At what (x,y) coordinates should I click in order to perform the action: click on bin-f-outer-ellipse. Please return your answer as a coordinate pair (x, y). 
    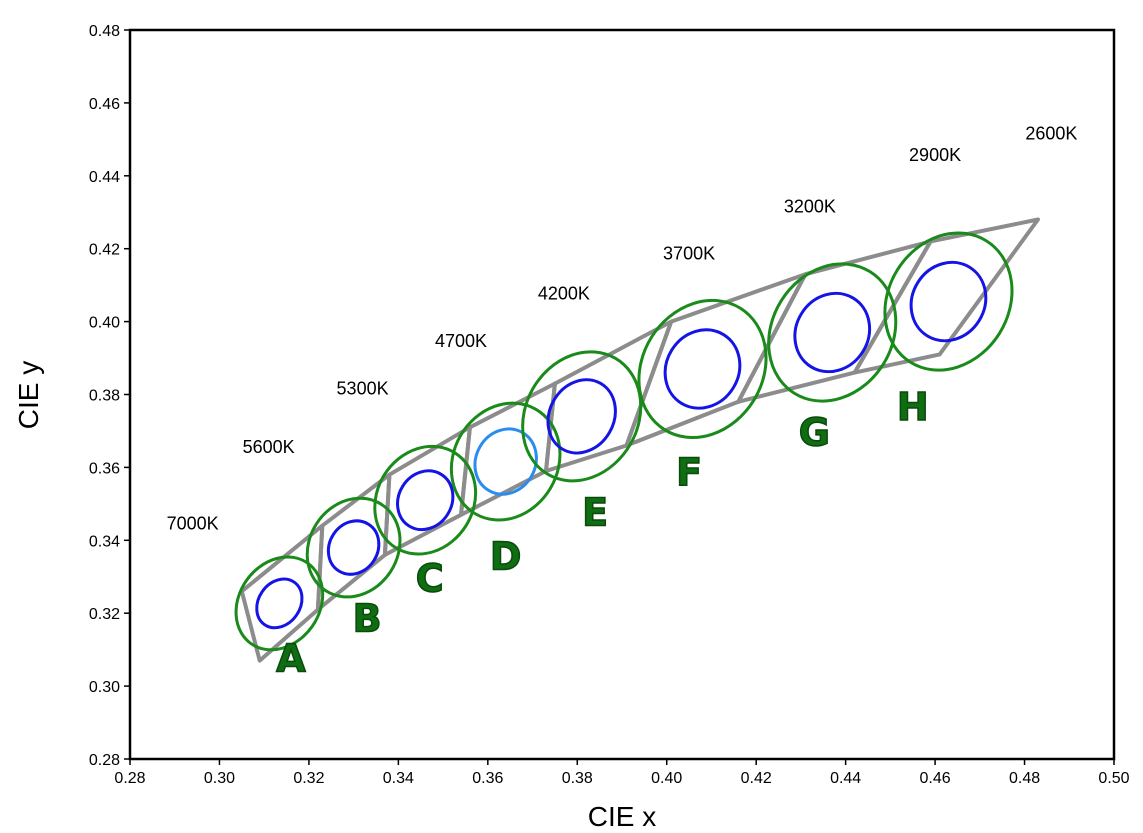
    Looking at the image, I should click on (702, 369).